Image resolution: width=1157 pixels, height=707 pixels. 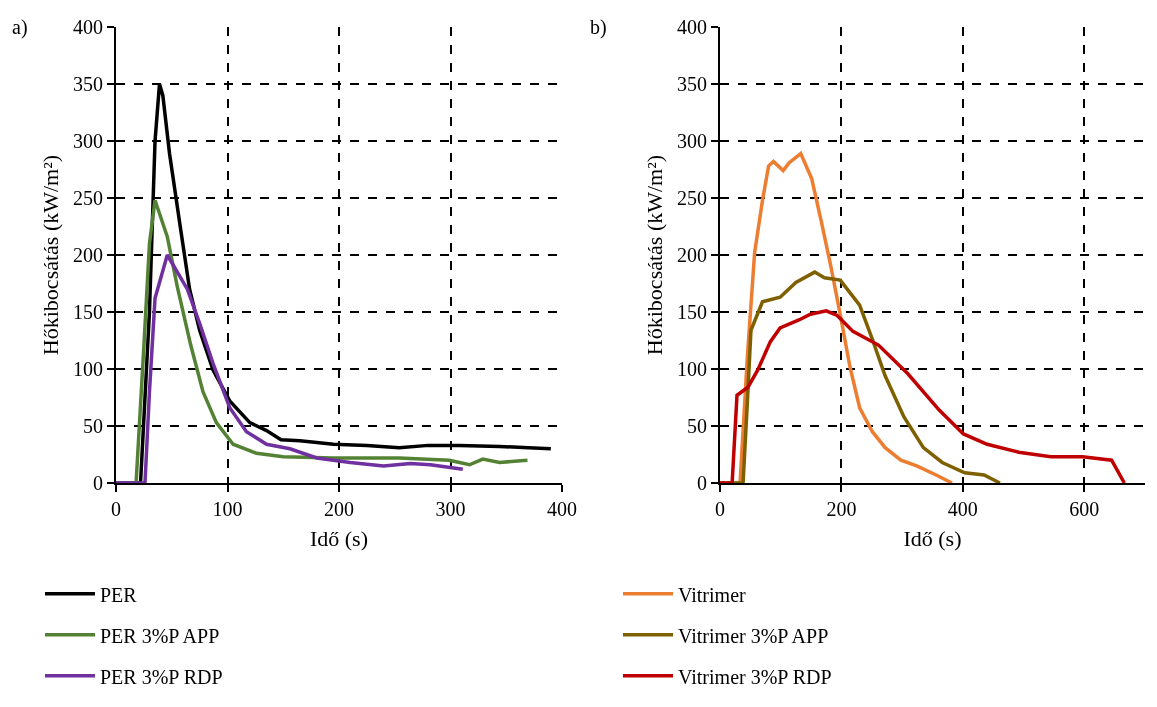 I want to click on legend-label: Vitrimer 3%P APP, so click(x=753, y=635).